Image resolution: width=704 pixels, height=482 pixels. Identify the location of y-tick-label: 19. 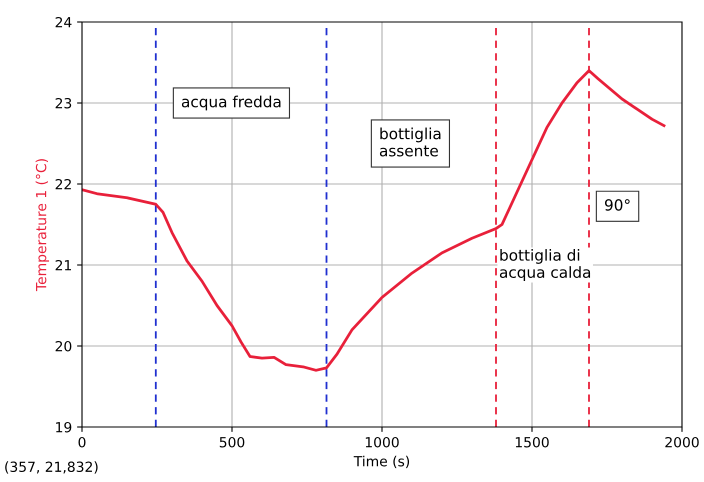
(64, 427).